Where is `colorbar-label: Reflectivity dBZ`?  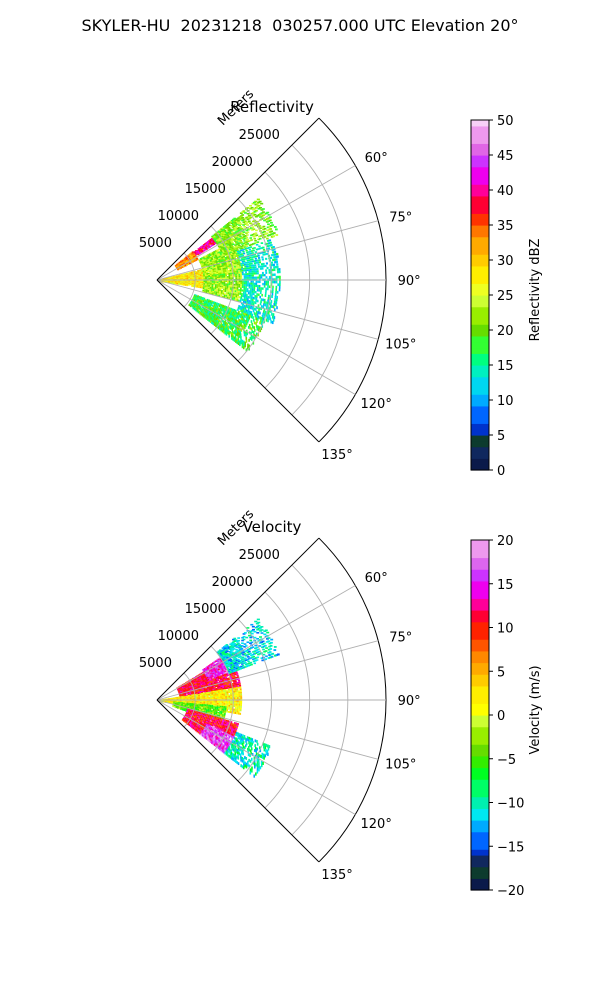 colorbar-label: Reflectivity dBZ is located at coordinates (535, 290).